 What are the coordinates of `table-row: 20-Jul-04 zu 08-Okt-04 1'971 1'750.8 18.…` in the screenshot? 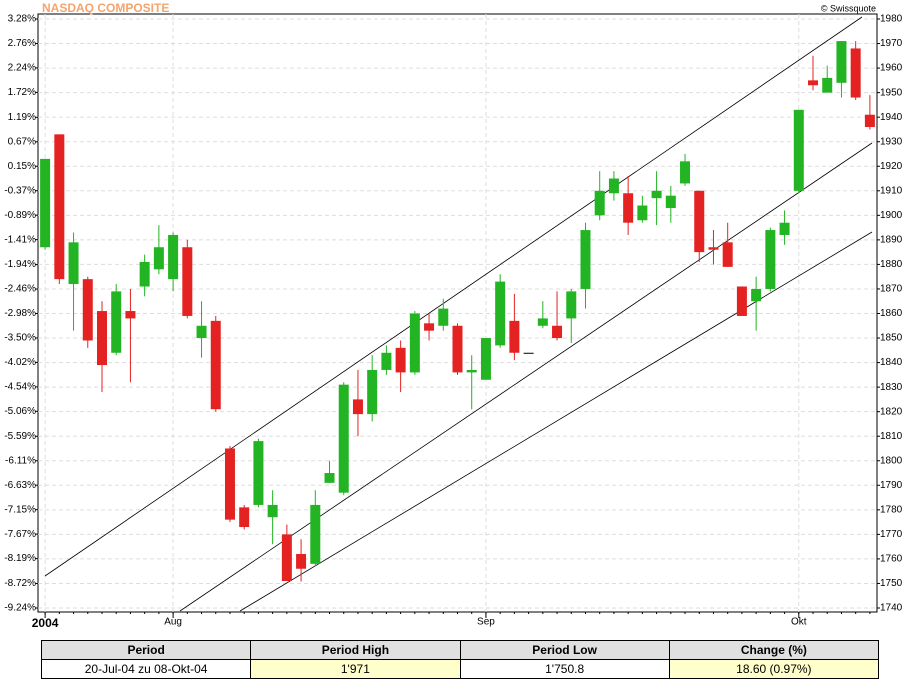 It's located at (460, 669).